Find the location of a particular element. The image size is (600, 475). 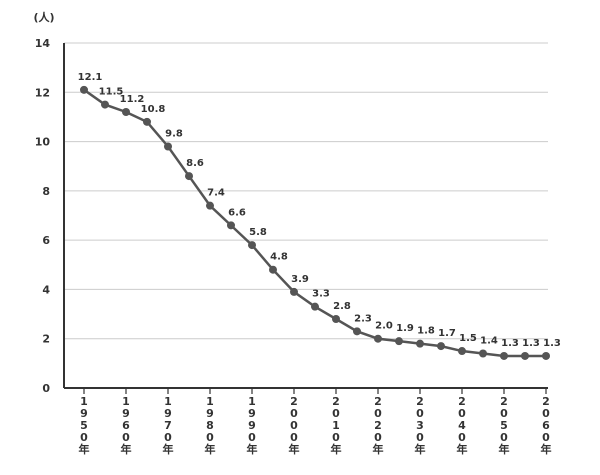

y-tick-label: 4 is located at coordinates (46, 289).